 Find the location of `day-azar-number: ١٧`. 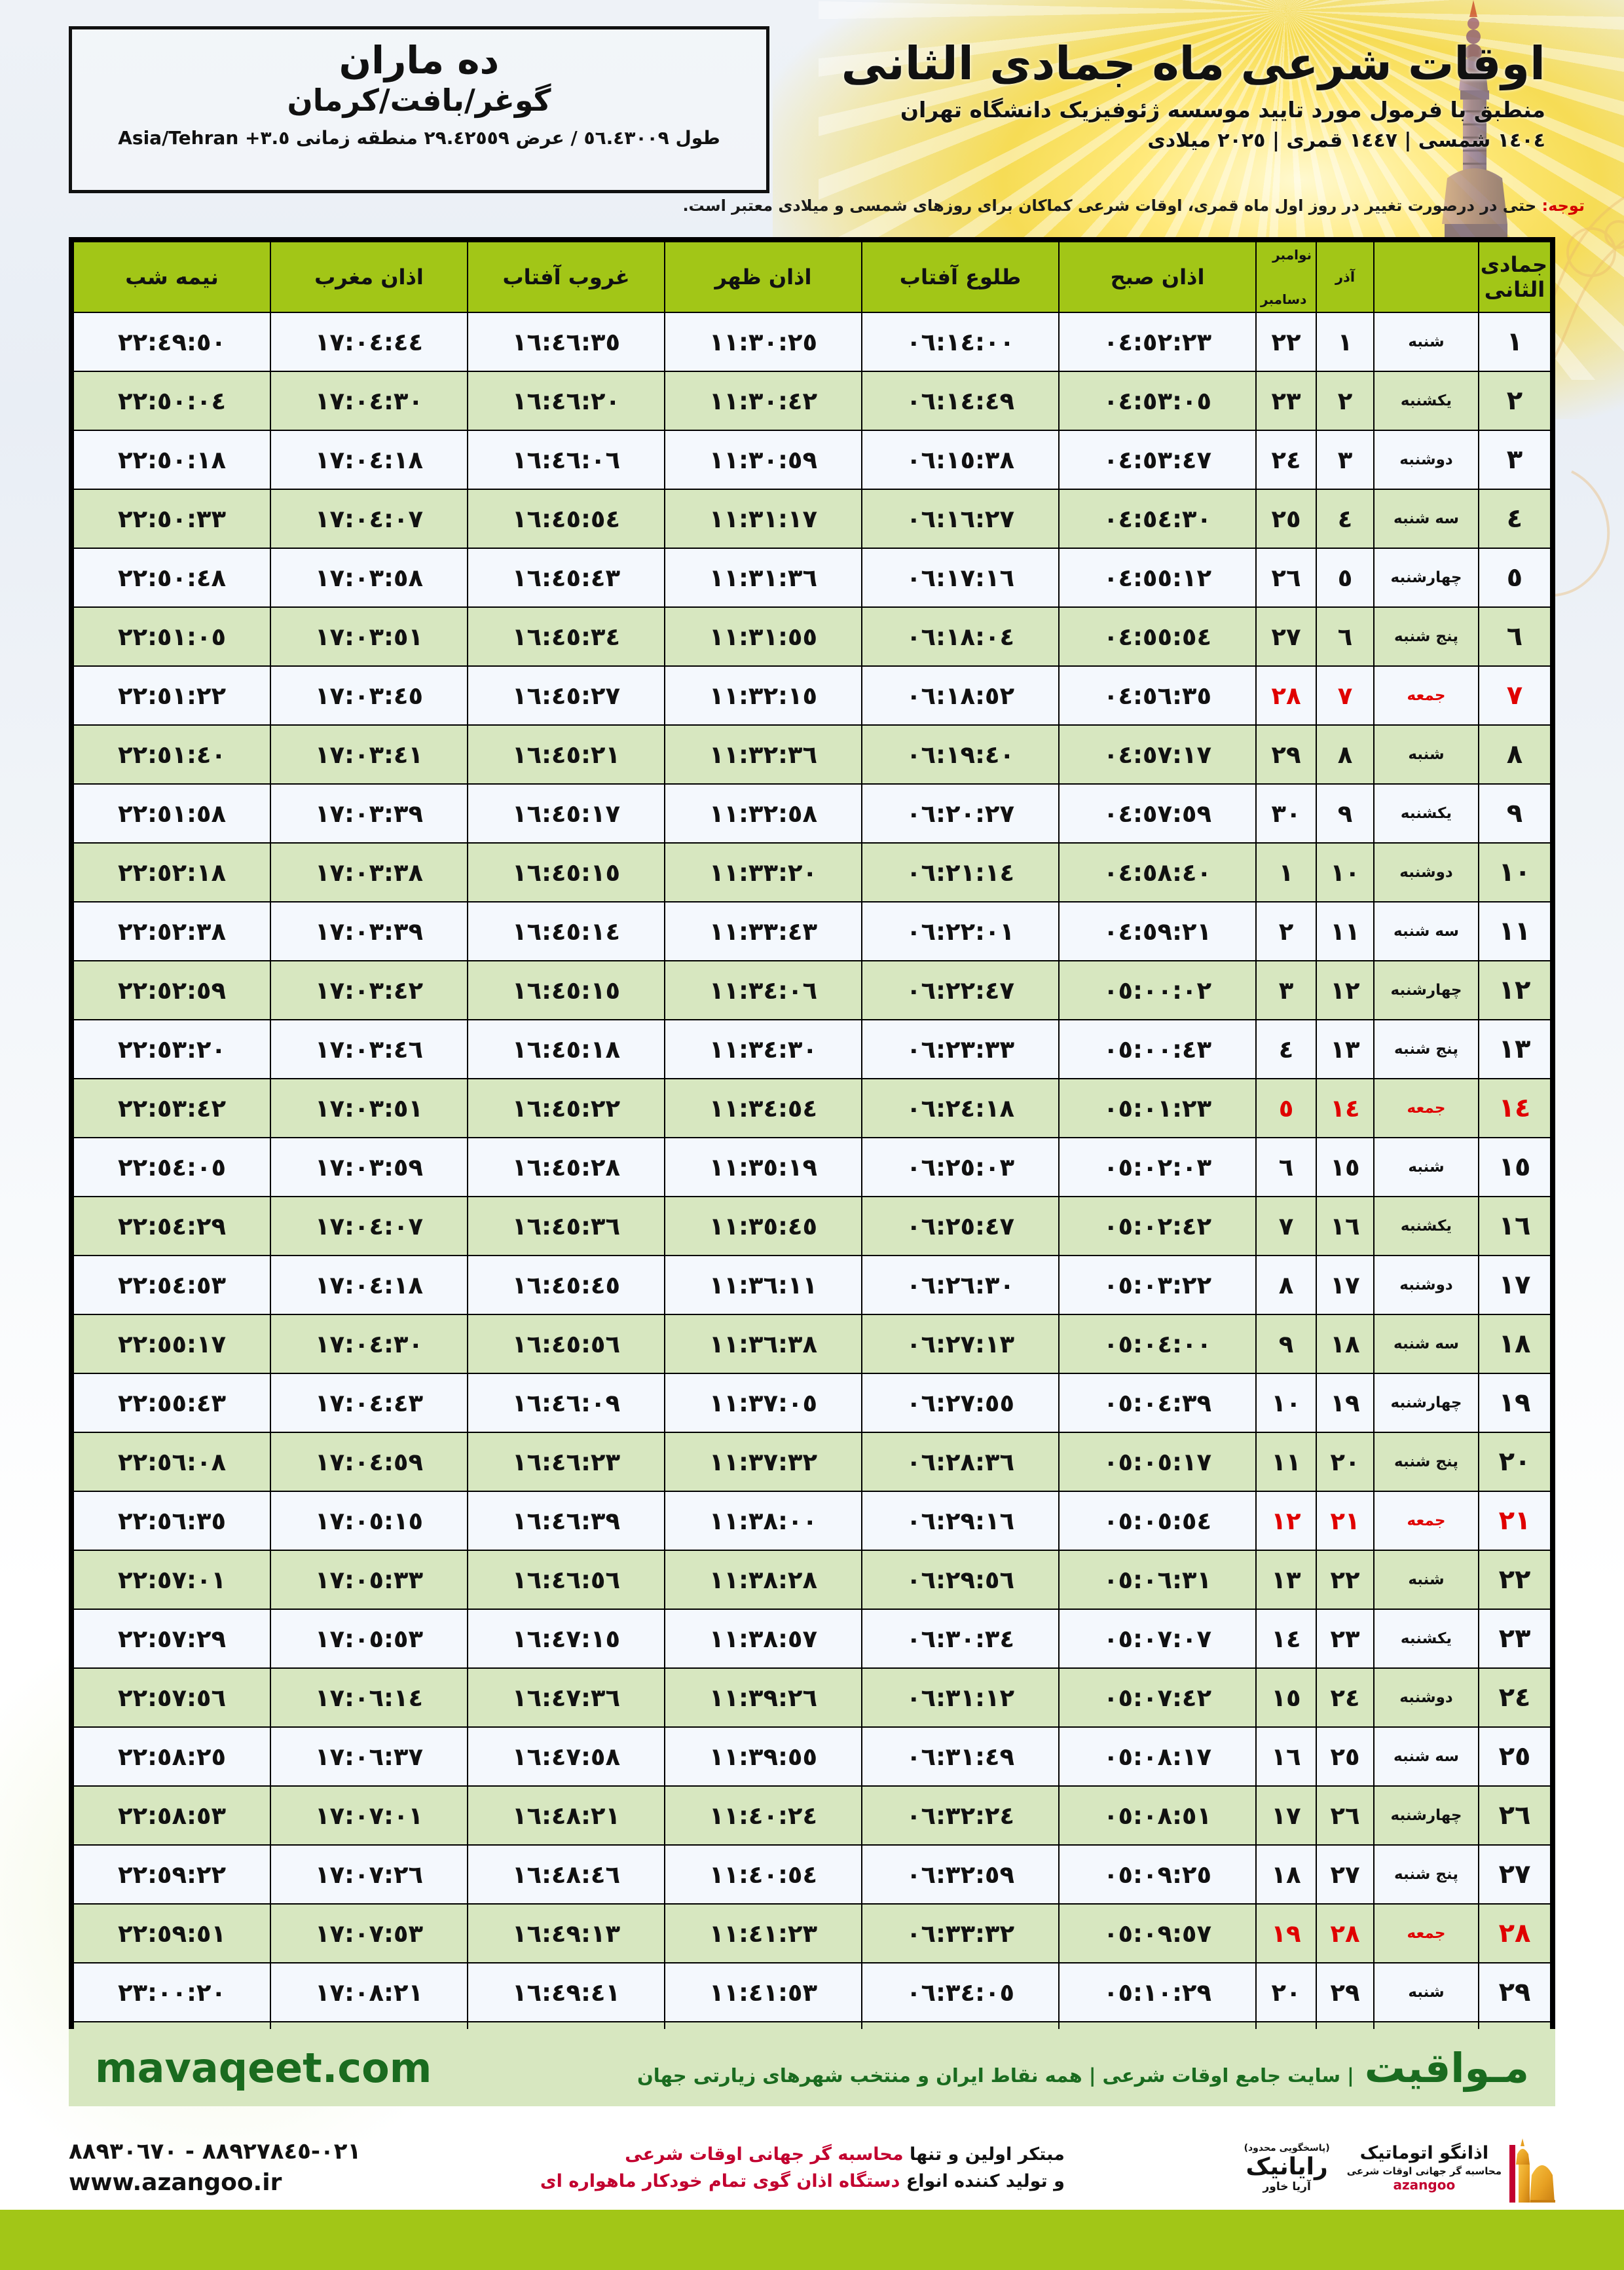

day-azar-number: ١٧ is located at coordinates (1345, 1285).